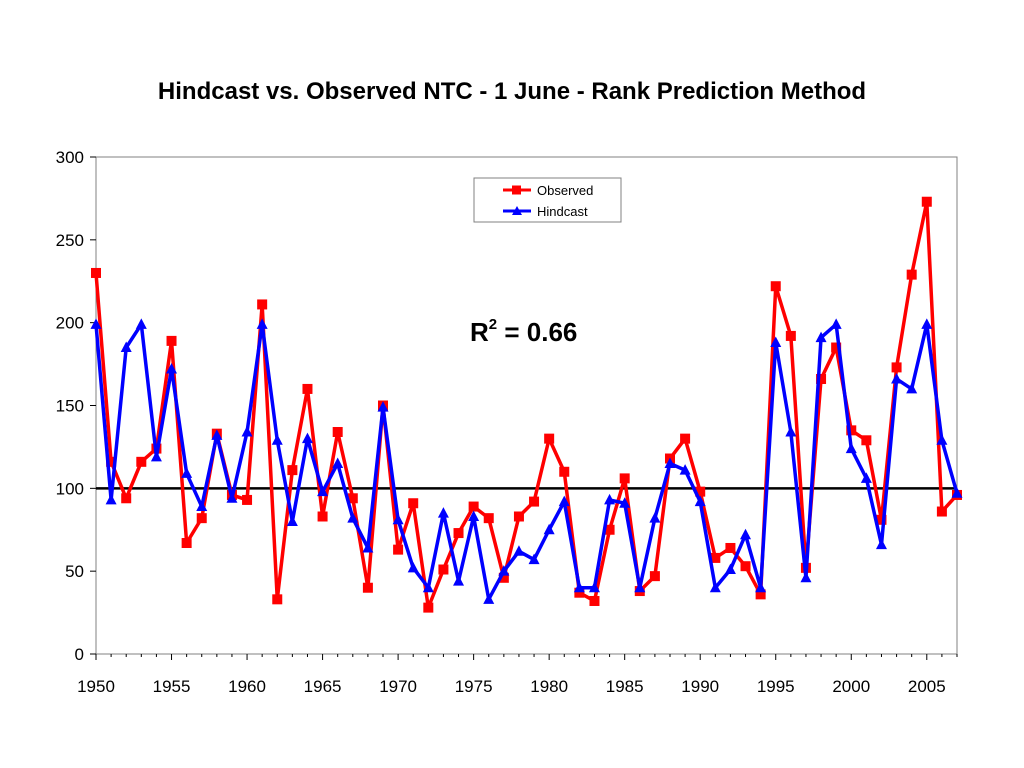 The image size is (1024, 768). Describe the element at coordinates (927, 686) in the screenshot. I see `x-tick-label: 2005` at that location.